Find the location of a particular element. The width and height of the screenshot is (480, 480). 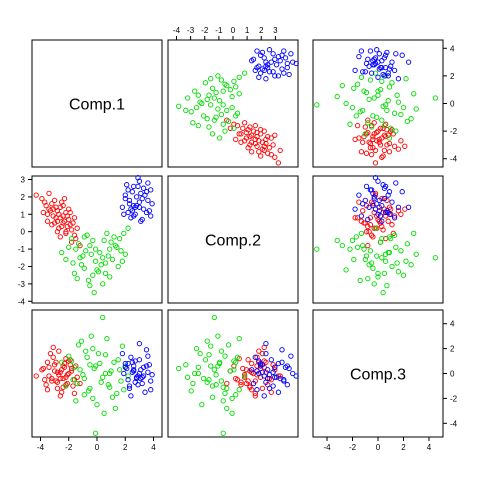

panel-r3-c2 is located at coordinates (233, 373).